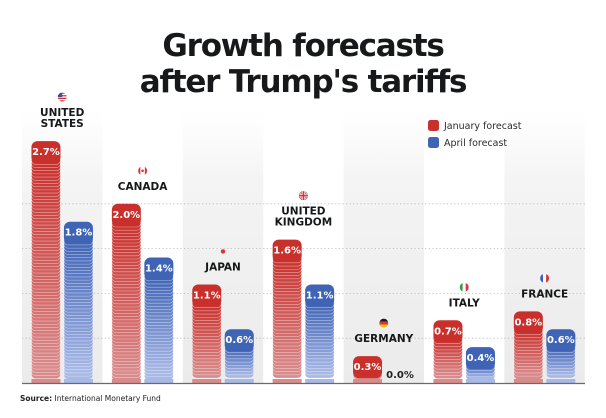  I want to click on country-label: ITALY, so click(464, 303).